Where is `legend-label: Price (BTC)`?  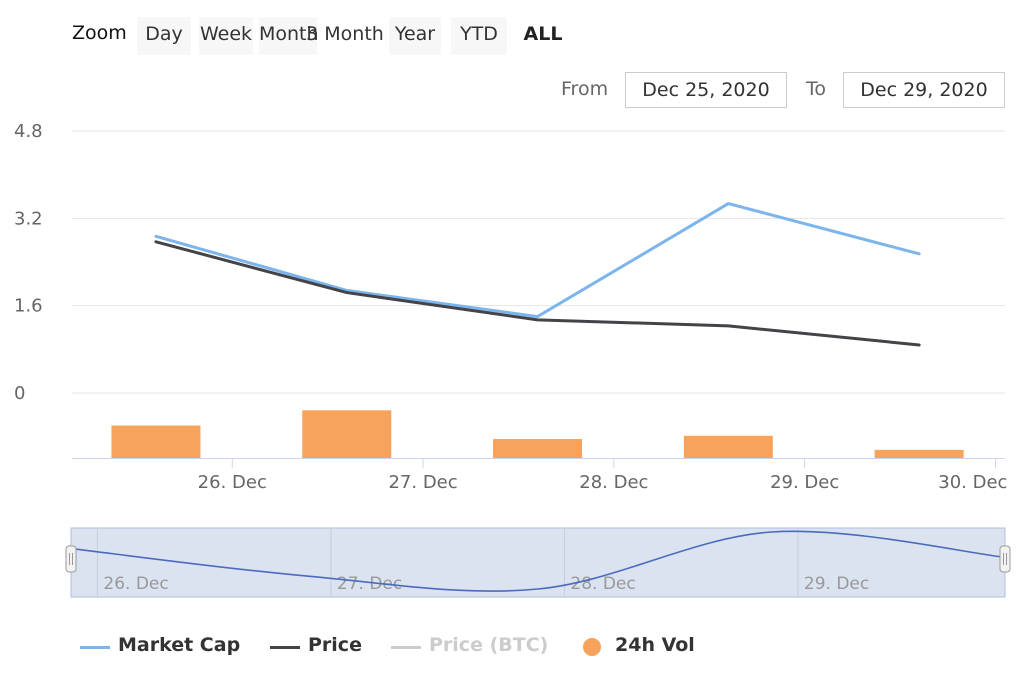
legend-label: Price (BTC) is located at coordinates (489, 645).